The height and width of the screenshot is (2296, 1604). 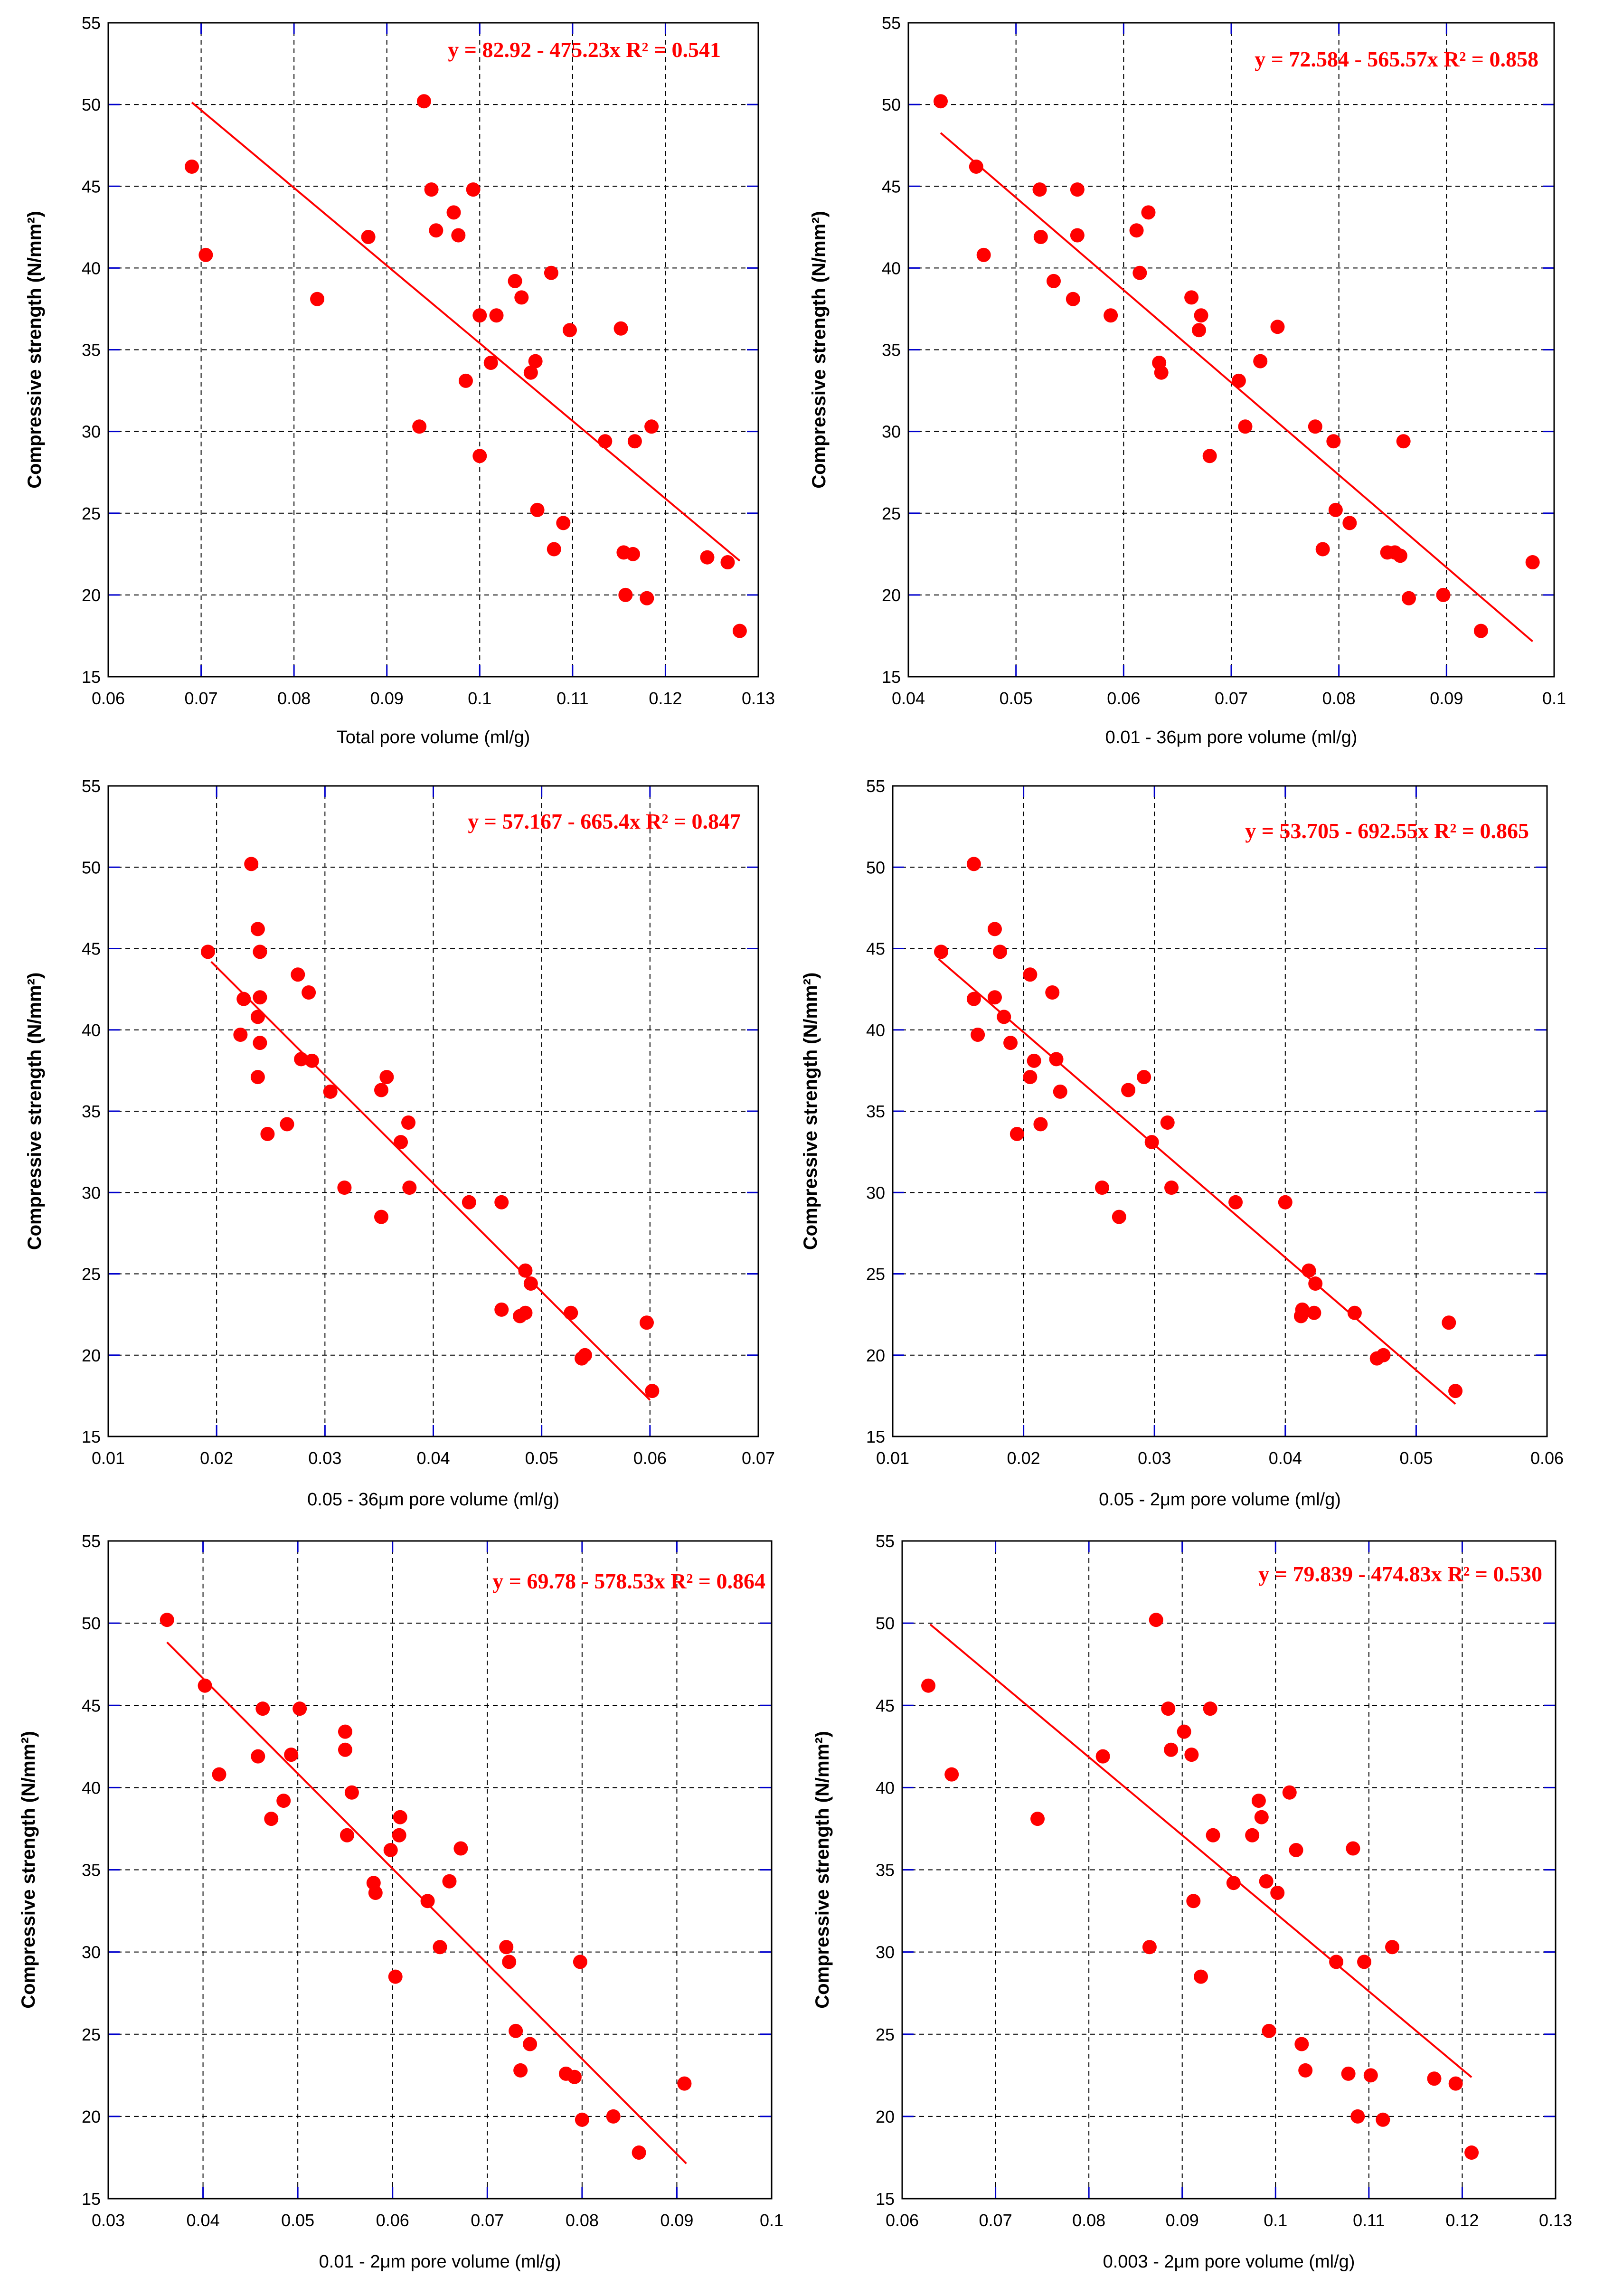 I want to click on x-axis-label: 0.05 - 2μm pore volume (ml/g), so click(x=1220, y=1500).